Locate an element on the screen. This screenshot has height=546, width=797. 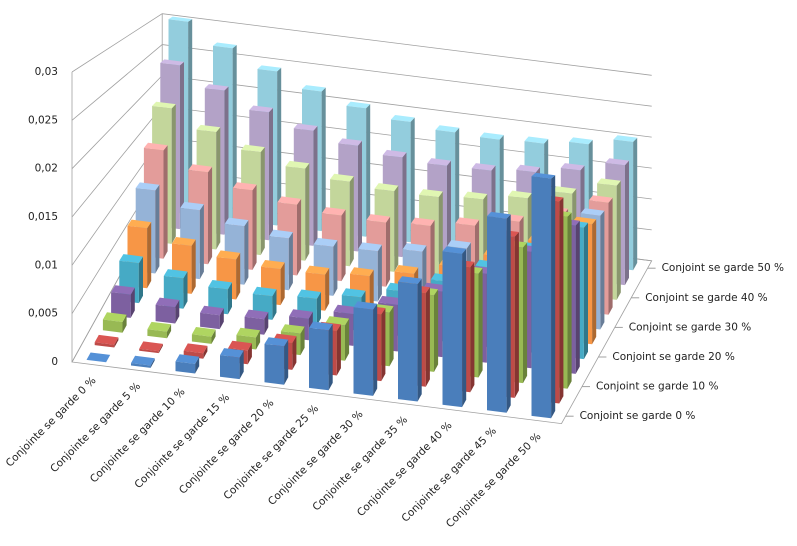
series-label: Conjoint se garde 0 % is located at coordinates (638, 416).